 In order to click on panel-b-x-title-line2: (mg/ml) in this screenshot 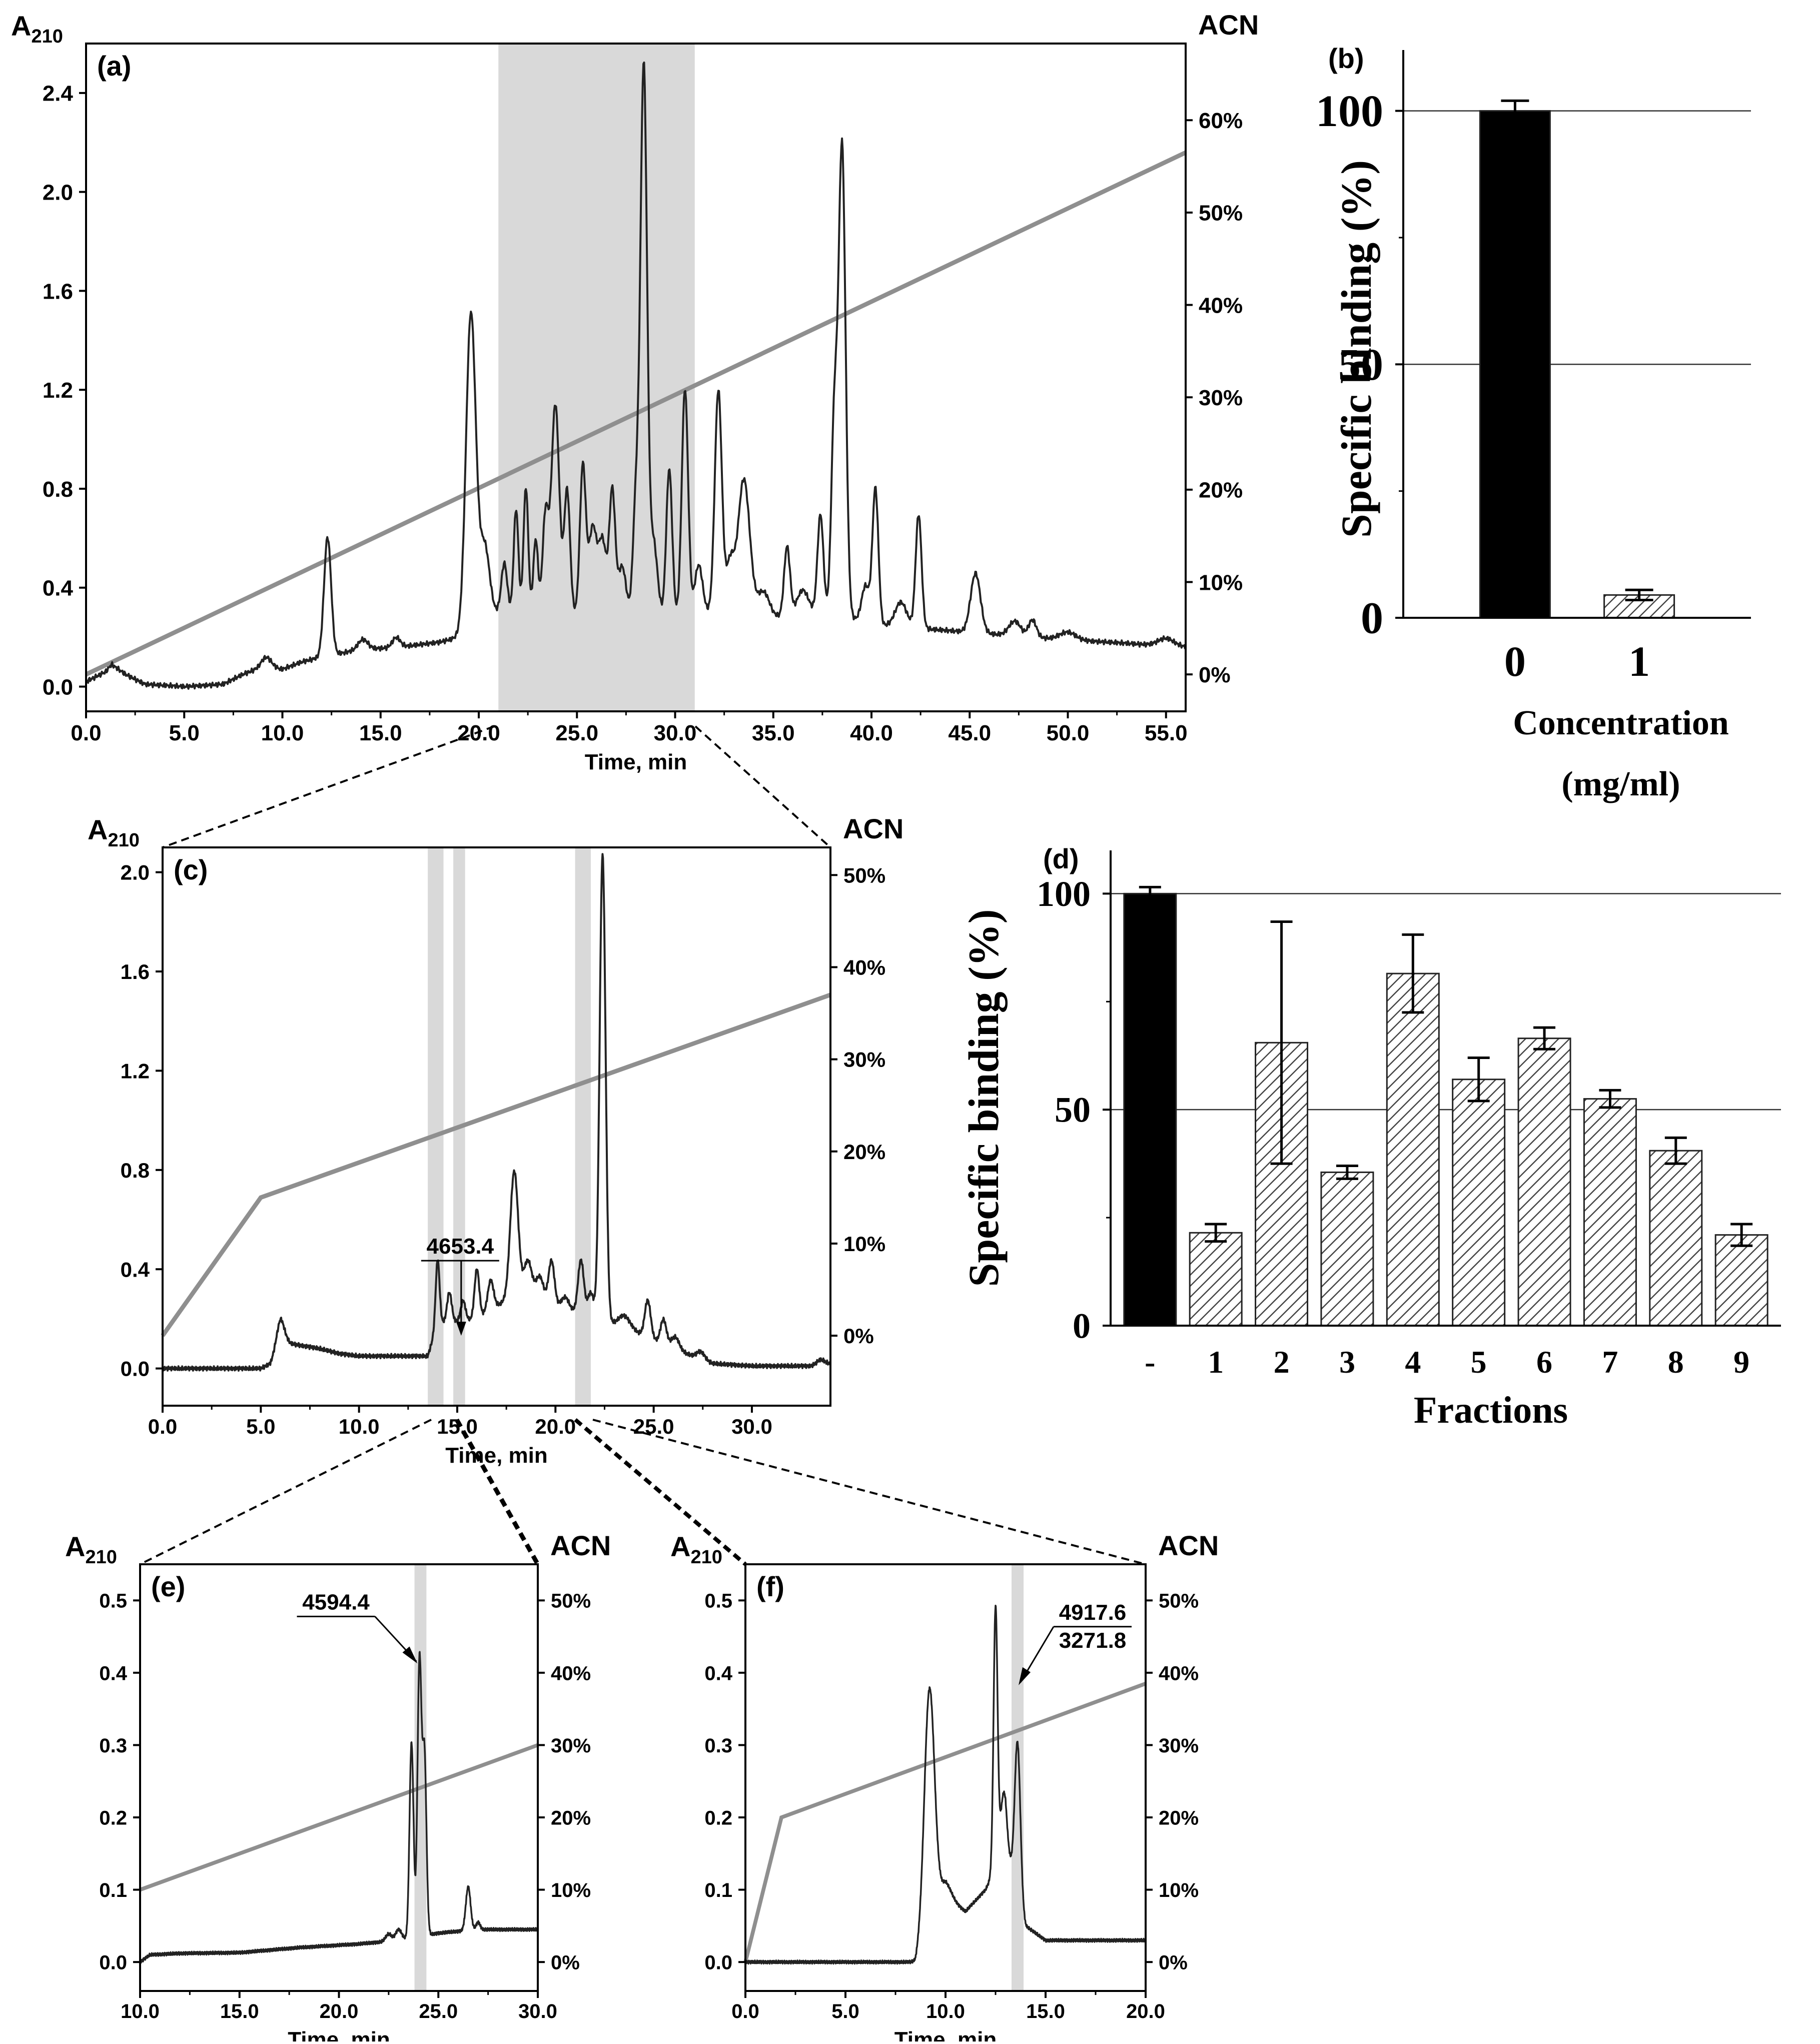, I will do `click(1620, 784)`.